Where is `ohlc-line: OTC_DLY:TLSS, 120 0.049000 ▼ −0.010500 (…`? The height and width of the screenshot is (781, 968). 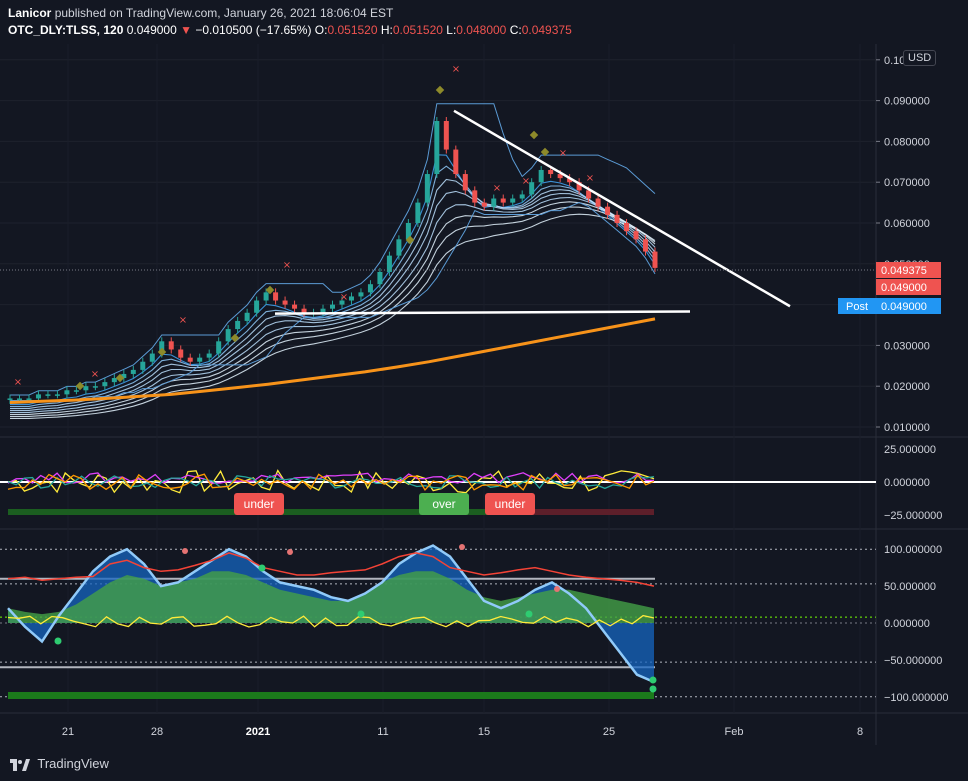 ohlc-line: OTC_DLY:TLSS, 120 0.049000 ▼ −0.010500 (… is located at coordinates (290, 30).